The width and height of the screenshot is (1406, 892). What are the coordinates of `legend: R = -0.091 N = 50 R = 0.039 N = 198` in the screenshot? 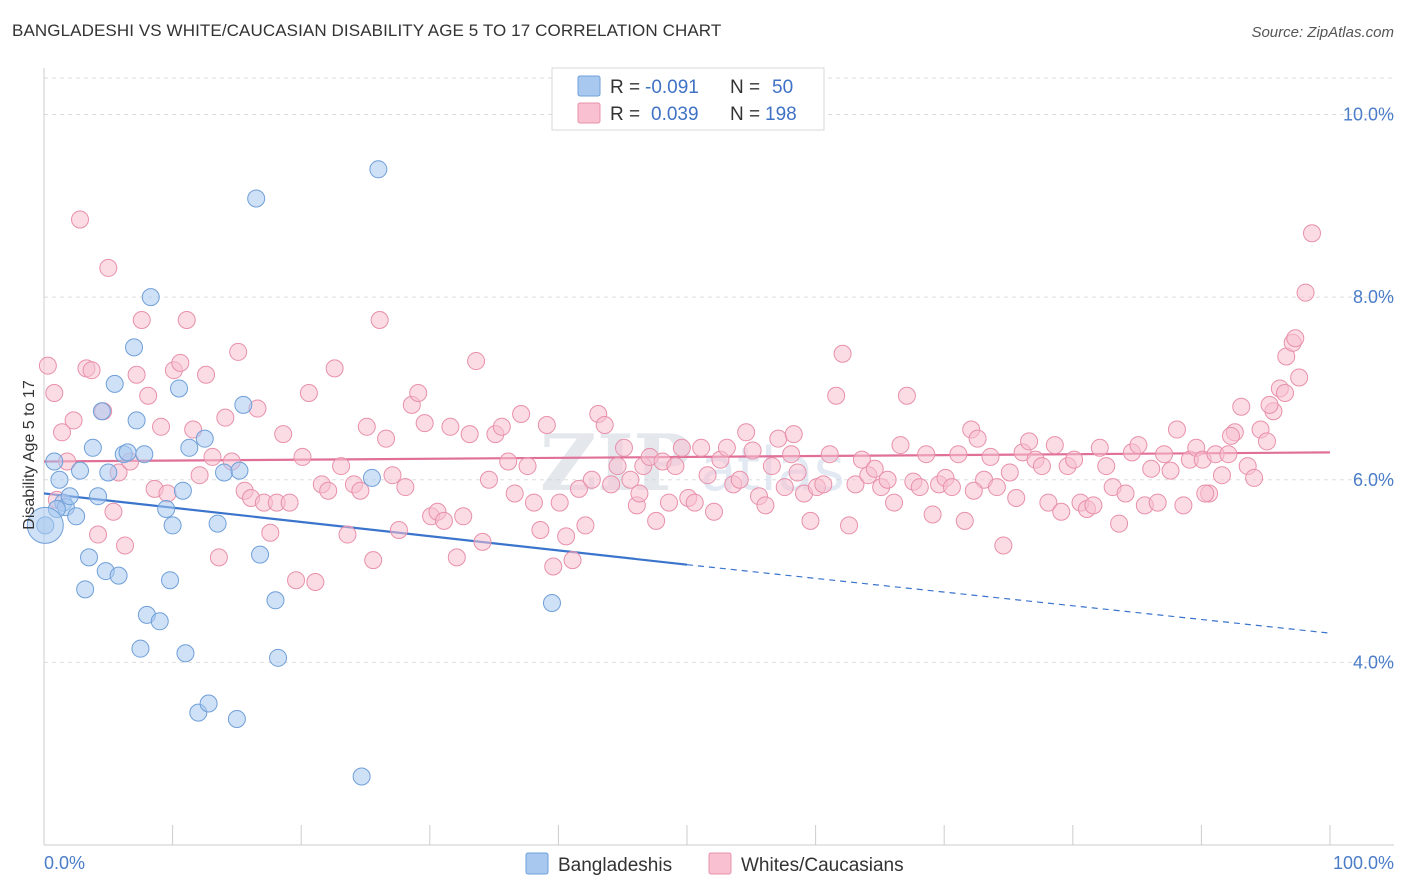 It's located at (688, 99).